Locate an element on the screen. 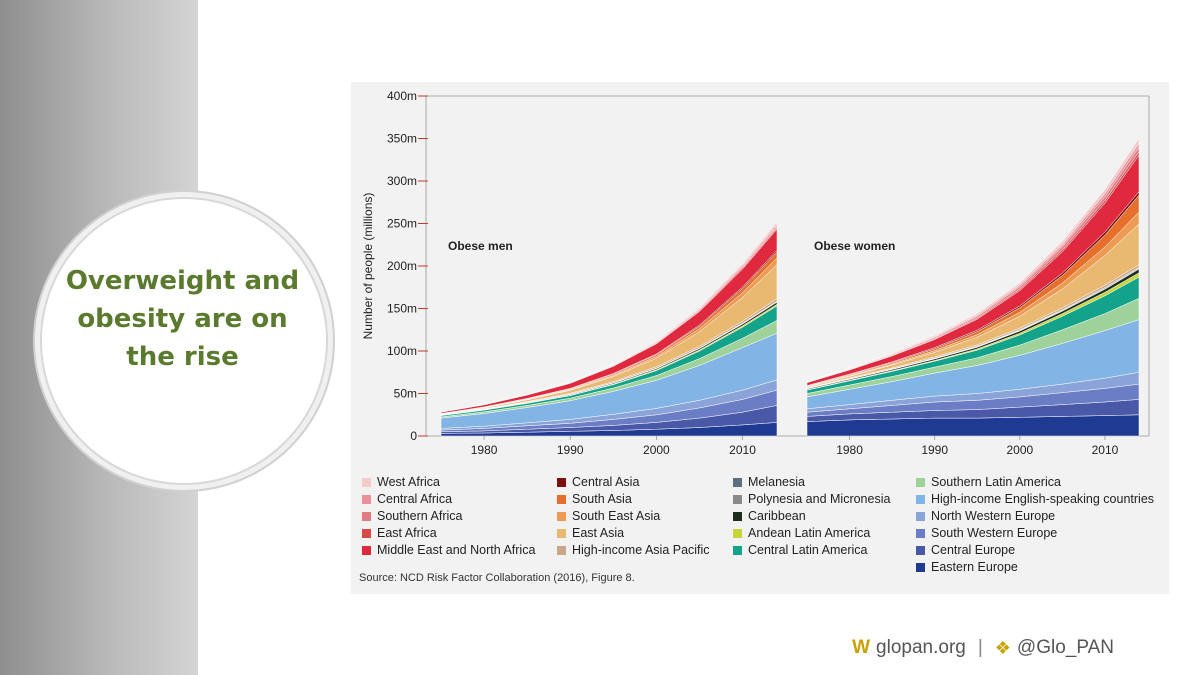  y-tick-label: 50m is located at coordinates (405, 394).